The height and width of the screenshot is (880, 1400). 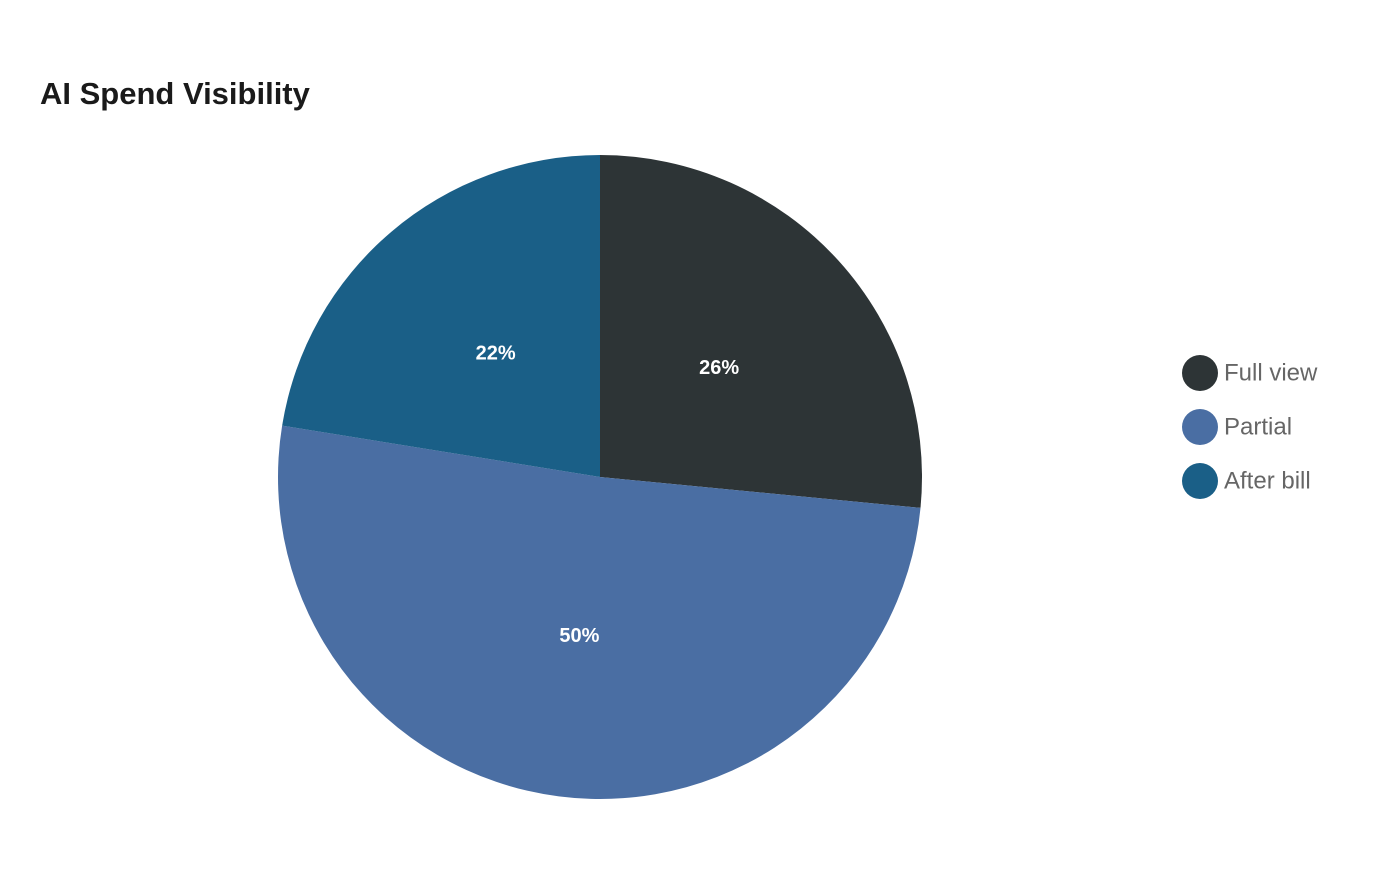 I want to click on legend-label: After bill, so click(x=1267, y=480).